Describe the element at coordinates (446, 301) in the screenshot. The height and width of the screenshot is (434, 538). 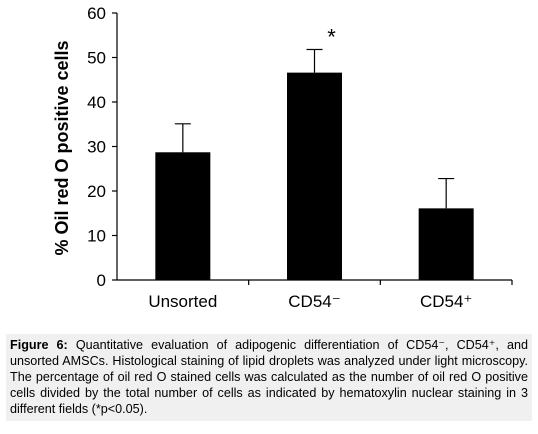
I see `x-tick-label: CD54⁺` at that location.